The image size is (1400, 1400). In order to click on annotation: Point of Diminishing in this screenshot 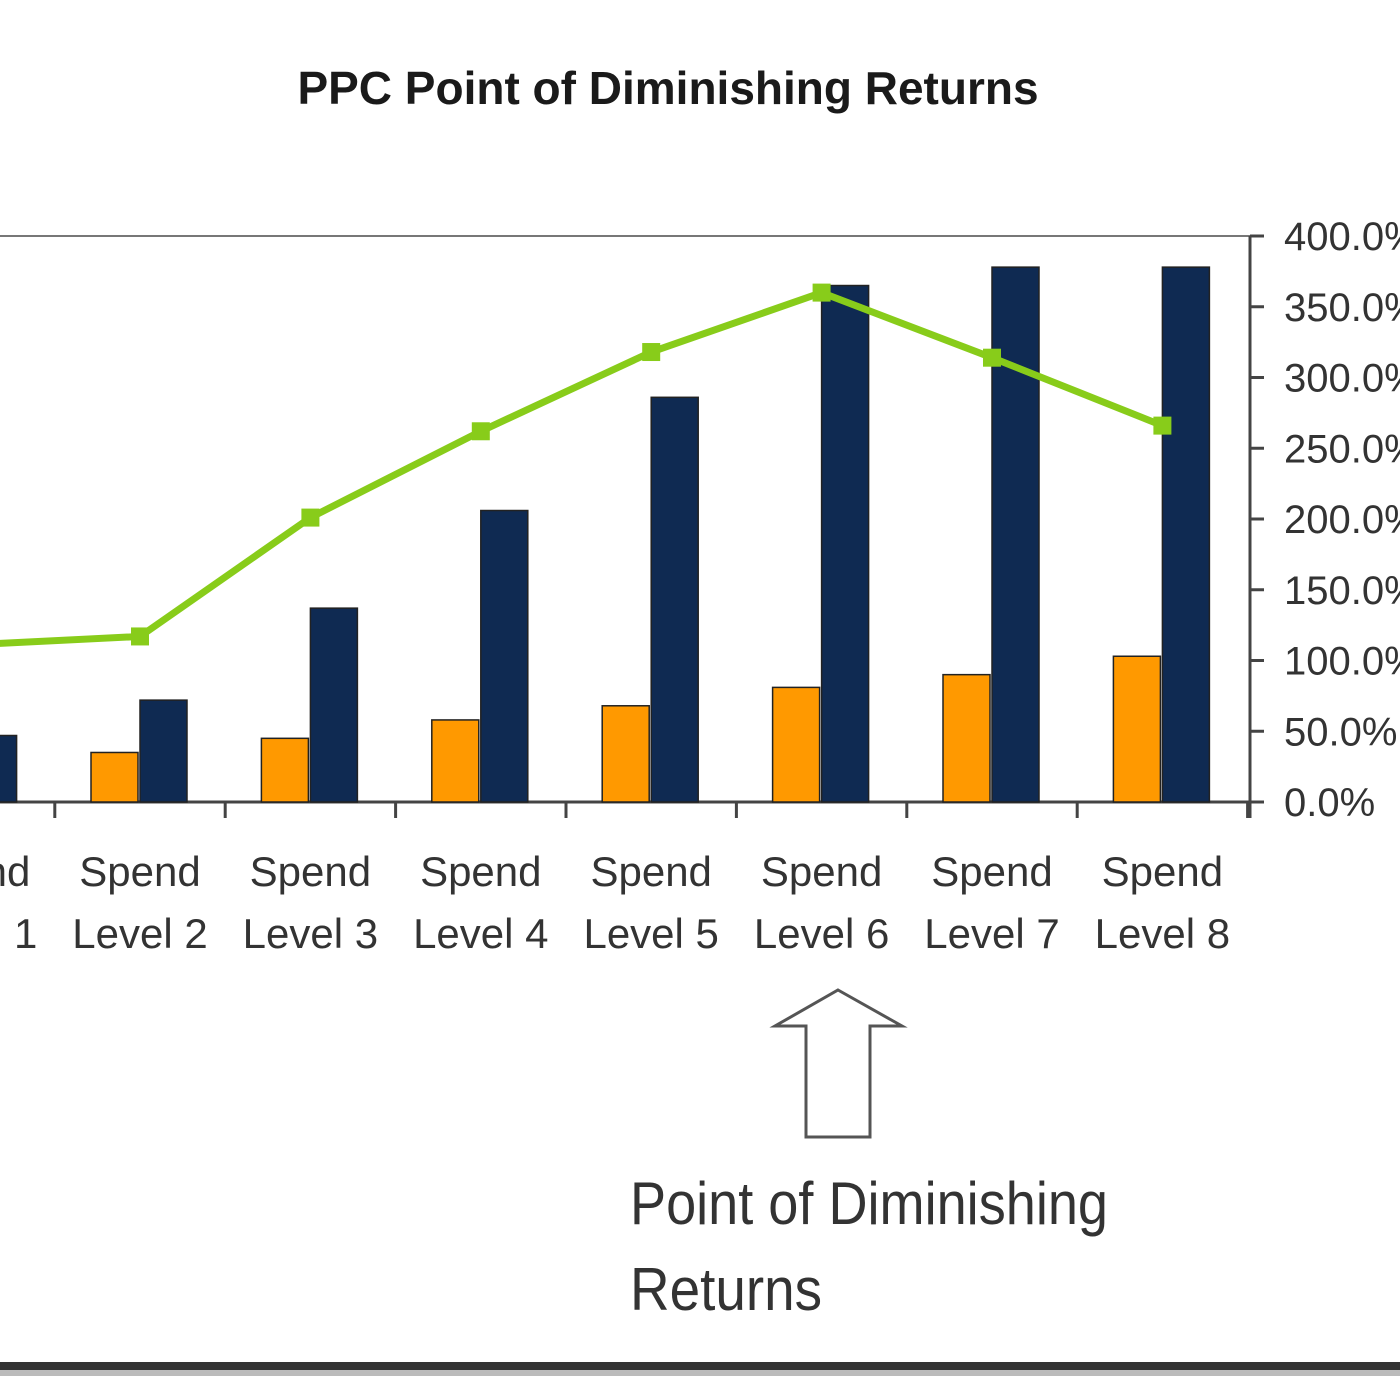, I will do `click(869, 1203)`.